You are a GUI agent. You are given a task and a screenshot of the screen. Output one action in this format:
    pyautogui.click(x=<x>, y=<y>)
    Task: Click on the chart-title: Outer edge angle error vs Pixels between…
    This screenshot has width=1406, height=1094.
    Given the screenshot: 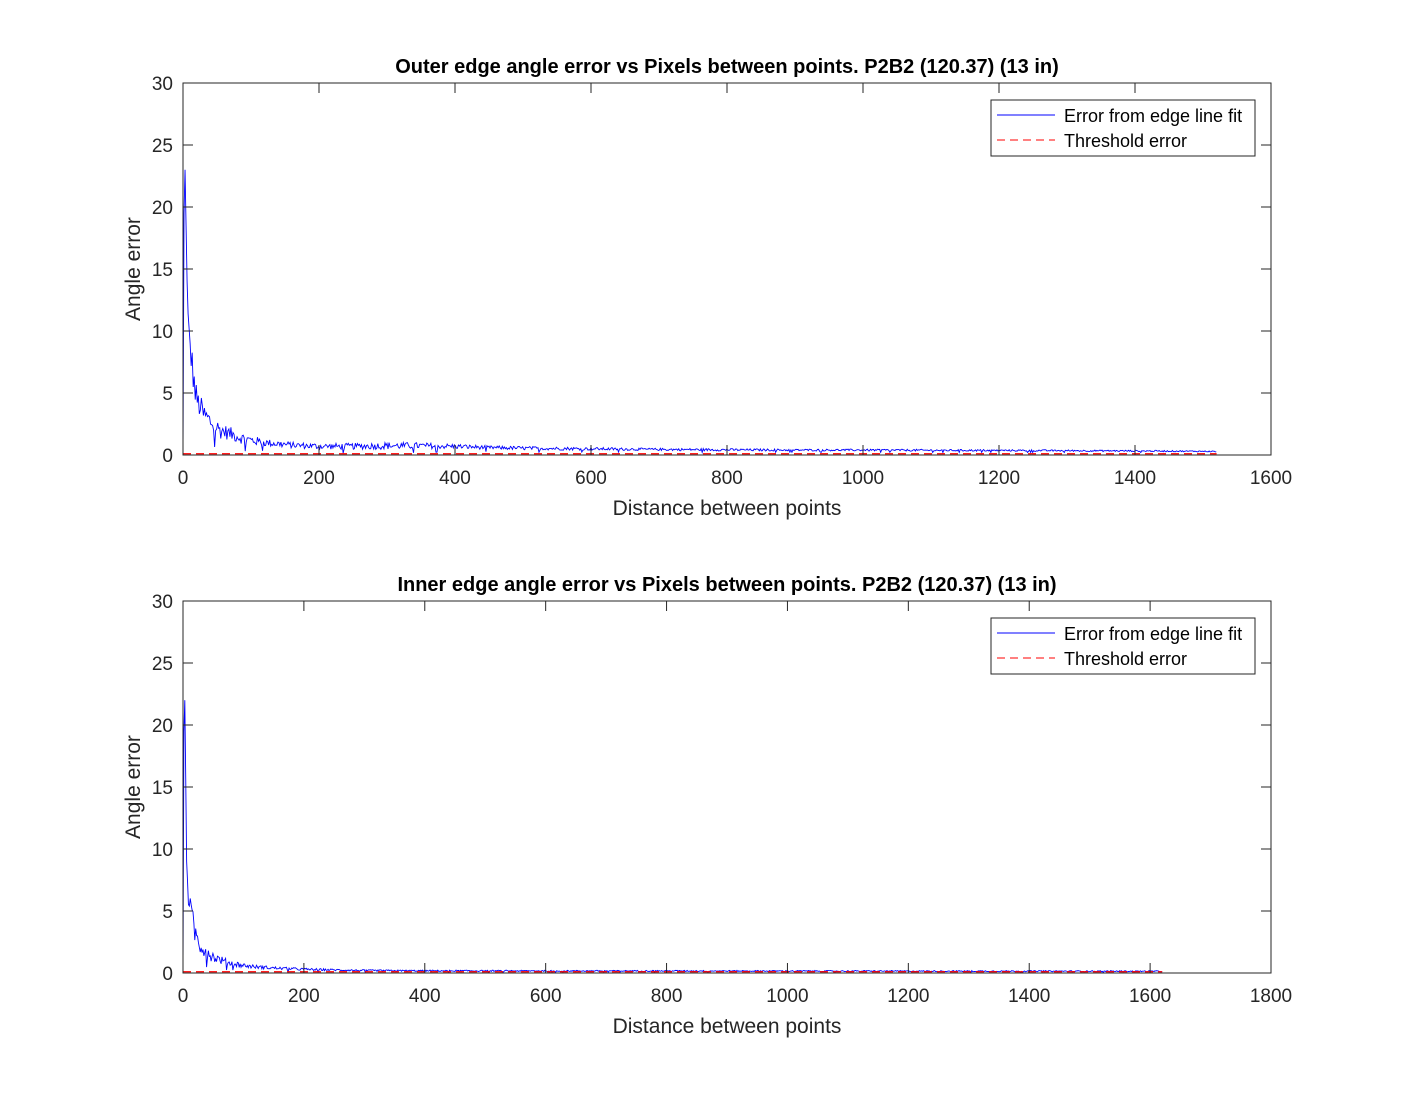 What is the action you would take?
    pyautogui.click(x=727, y=67)
    